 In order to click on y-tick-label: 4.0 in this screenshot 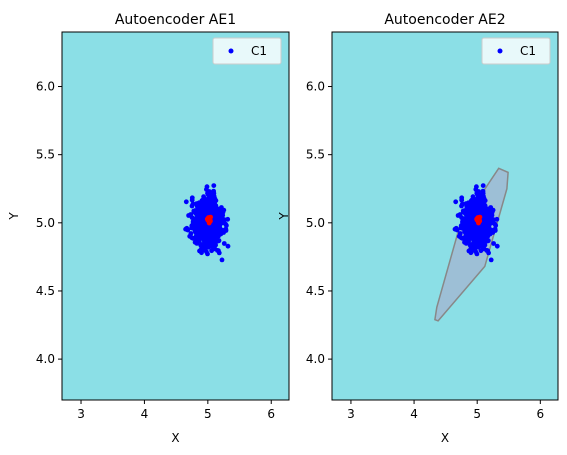, I will do `click(45, 359)`.